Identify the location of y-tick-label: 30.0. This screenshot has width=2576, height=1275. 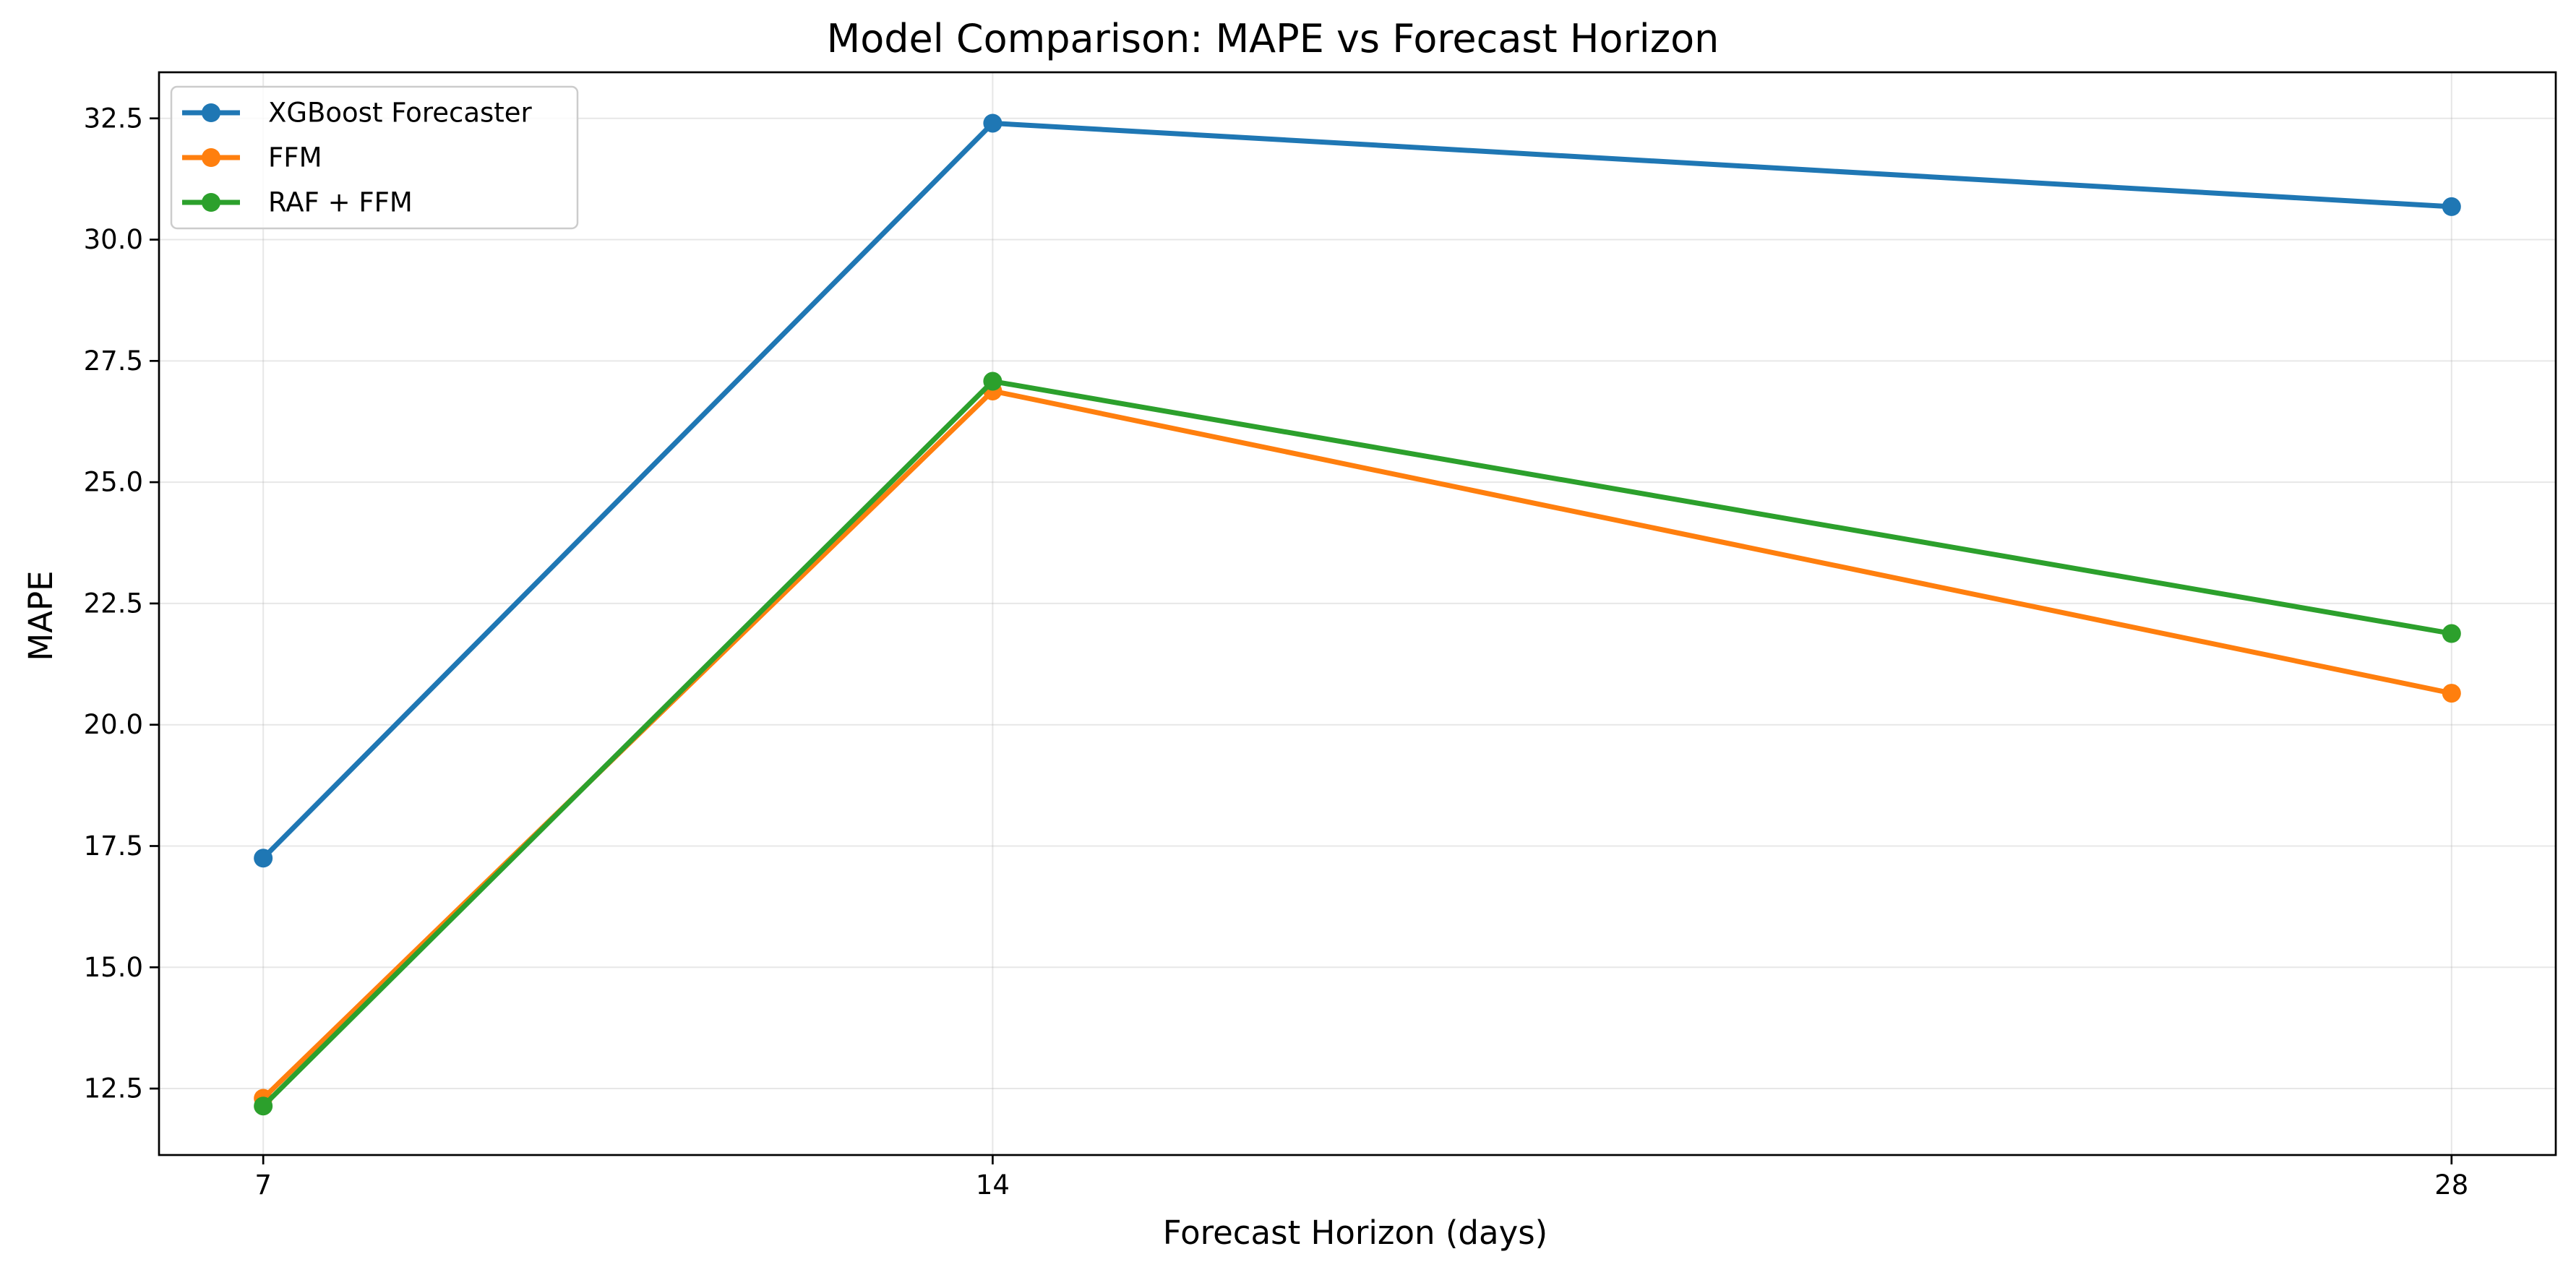
(114, 239).